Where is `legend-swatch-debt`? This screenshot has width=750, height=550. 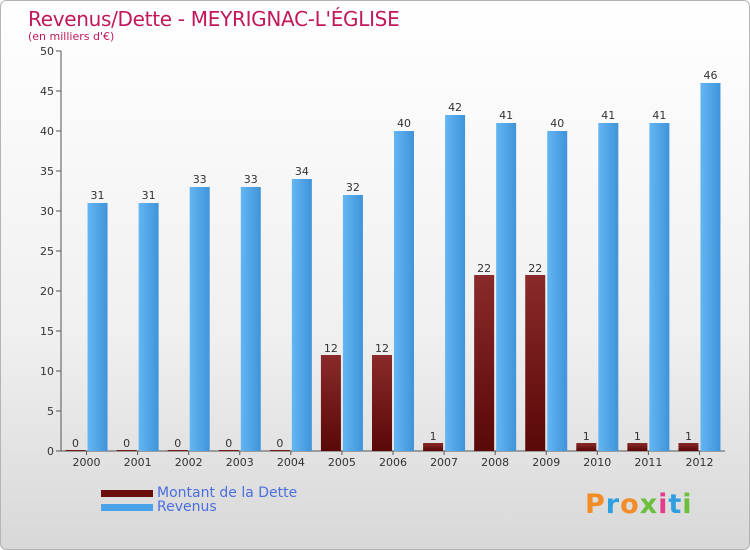 legend-swatch-debt is located at coordinates (127, 493).